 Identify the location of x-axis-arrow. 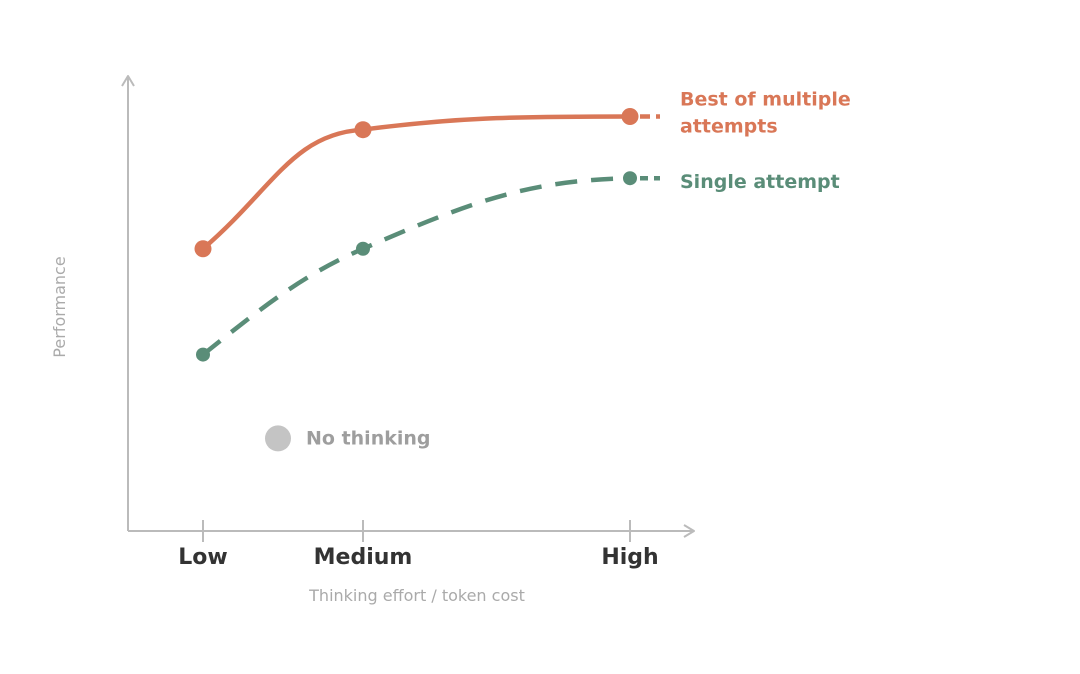
(689, 531).